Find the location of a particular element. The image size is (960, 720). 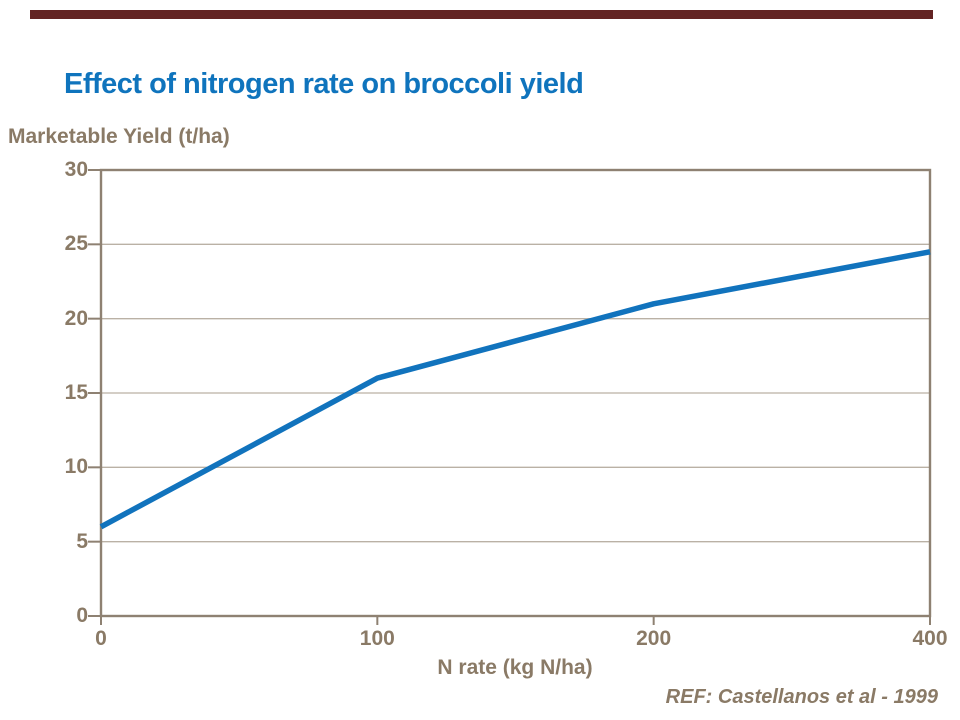

y-tick-label: 10 is located at coordinates (76, 467).